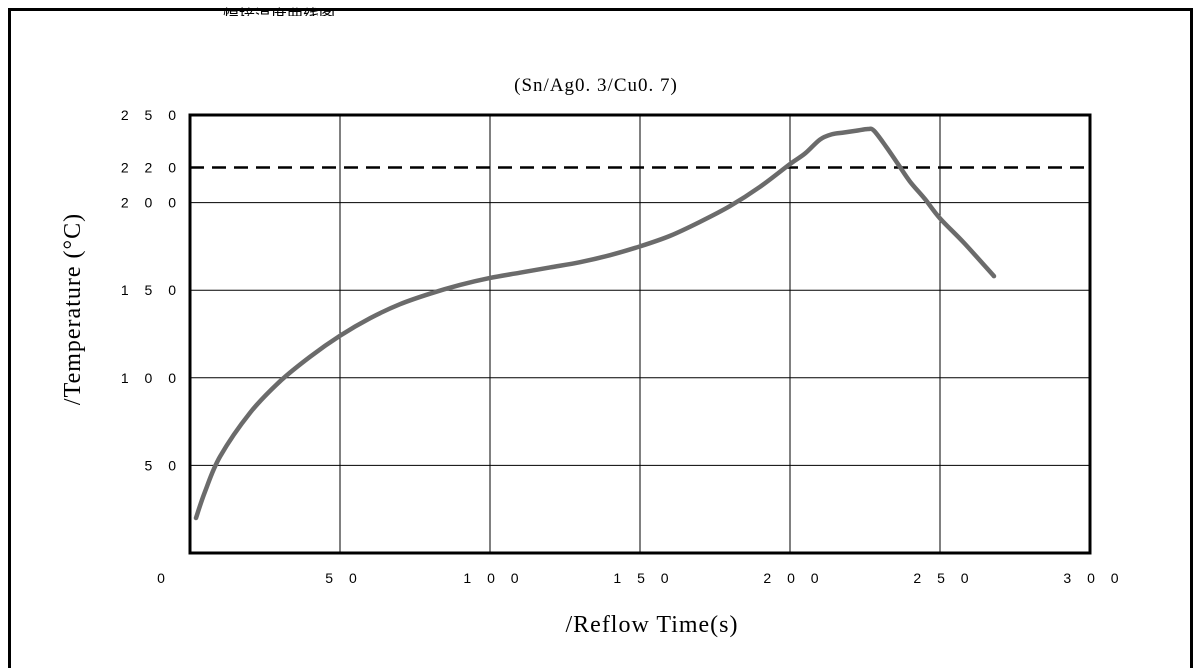 This screenshot has height=668, width=1203. What do you see at coordinates (73, 309) in the screenshot?
I see `y-axis-label: /Temperature (°C)` at bounding box center [73, 309].